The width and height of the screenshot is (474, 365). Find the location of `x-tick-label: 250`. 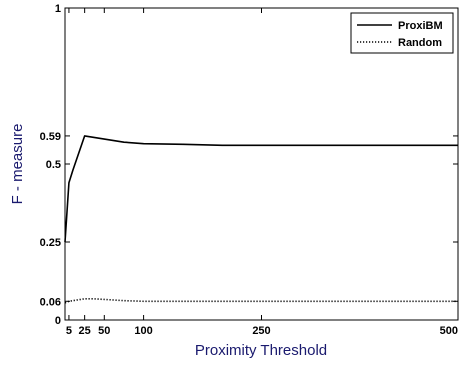

x-tick-label: 250 is located at coordinates (261, 331).